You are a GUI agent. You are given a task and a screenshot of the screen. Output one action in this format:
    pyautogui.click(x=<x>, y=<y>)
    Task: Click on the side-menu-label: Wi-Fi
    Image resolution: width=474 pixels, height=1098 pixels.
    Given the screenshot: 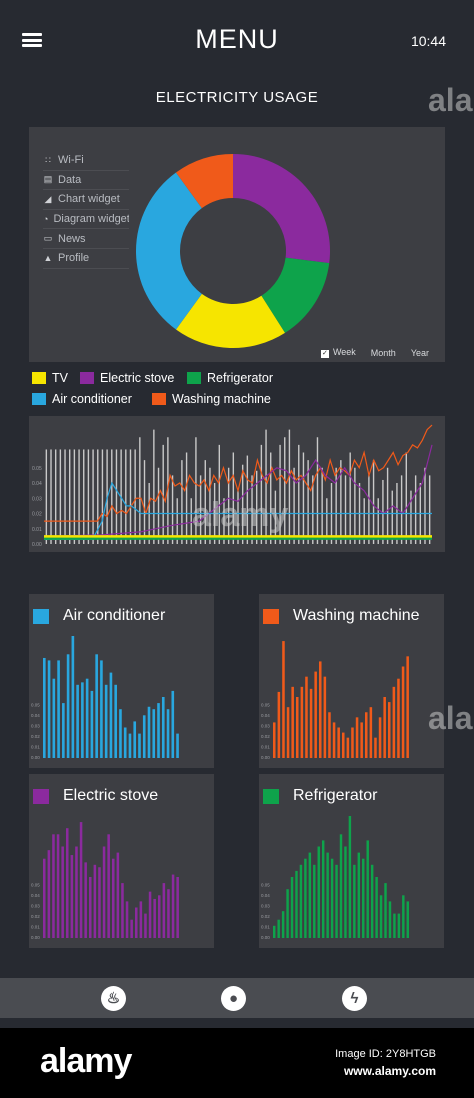 What is the action you would take?
    pyautogui.click(x=71, y=160)
    